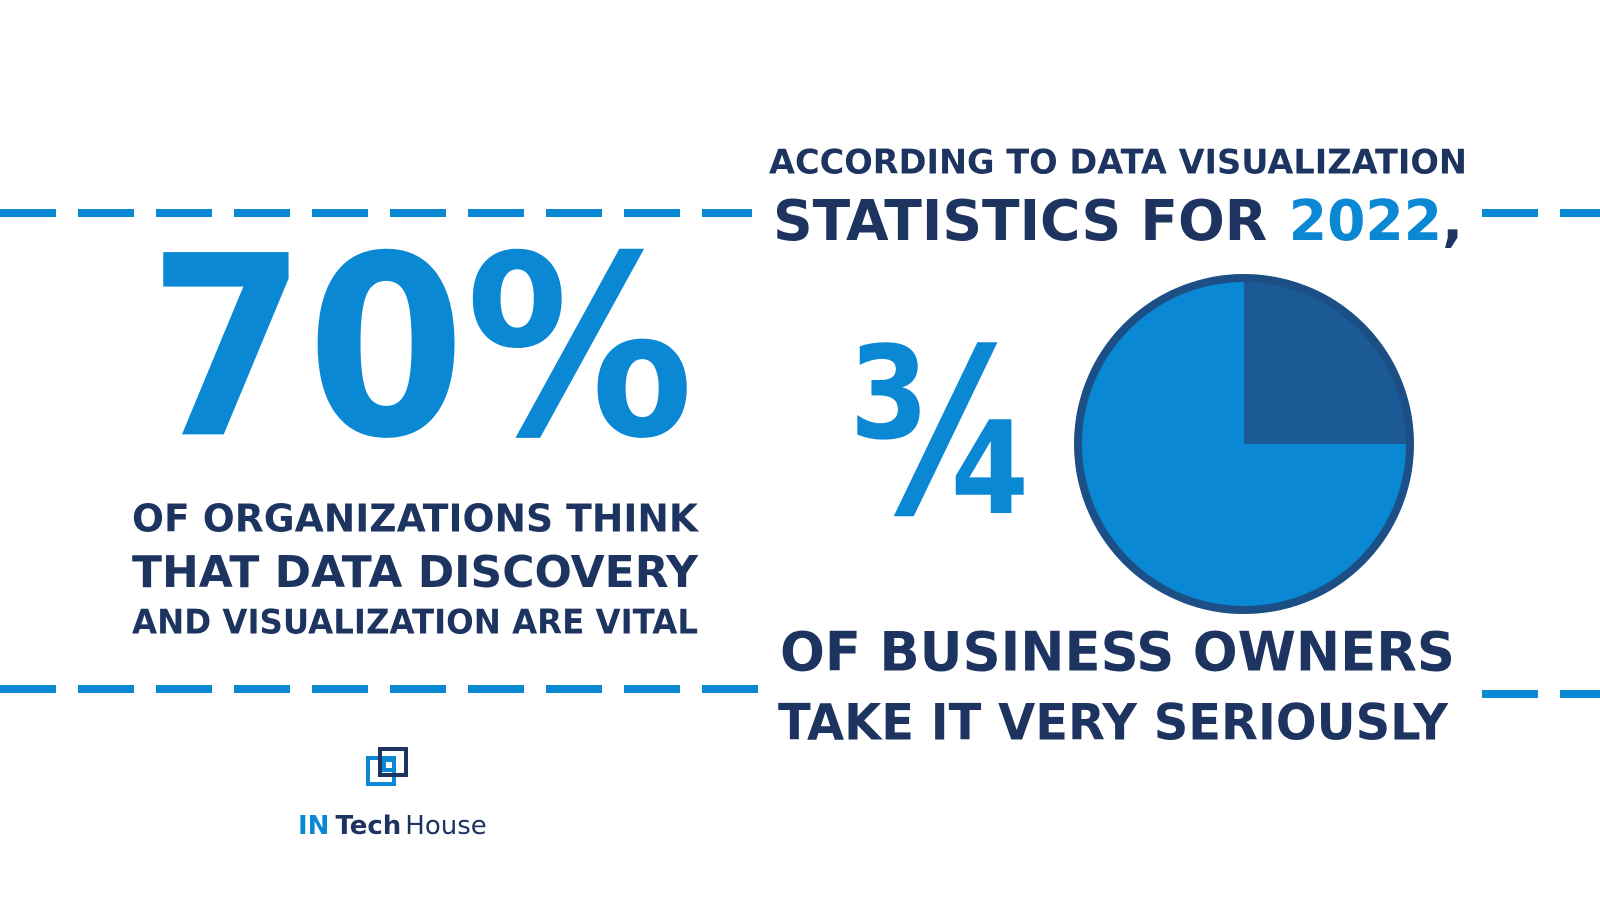 The width and height of the screenshot is (1600, 900). I want to click on header-text: STATISTICS FOR, so click(1020, 221).